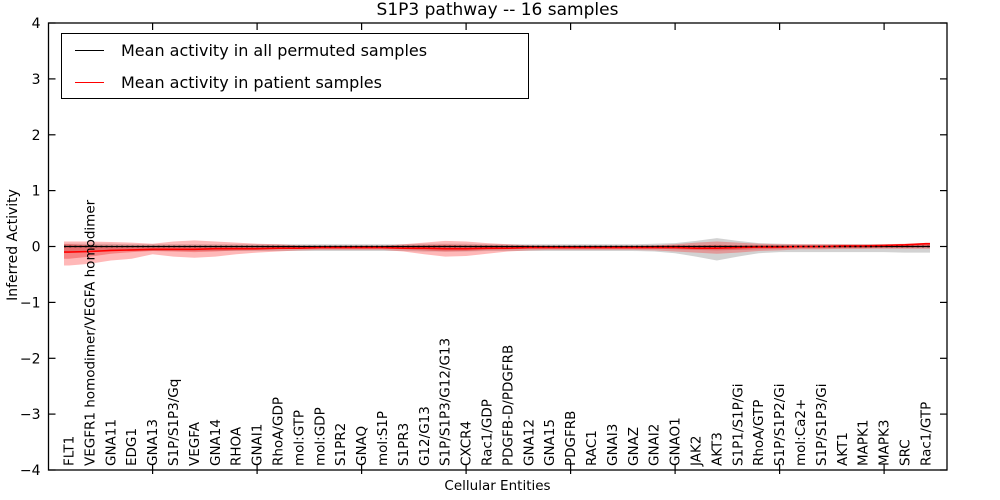  What do you see at coordinates (906, 452) in the screenshot?
I see `x-category-label: SRC` at bounding box center [906, 452].